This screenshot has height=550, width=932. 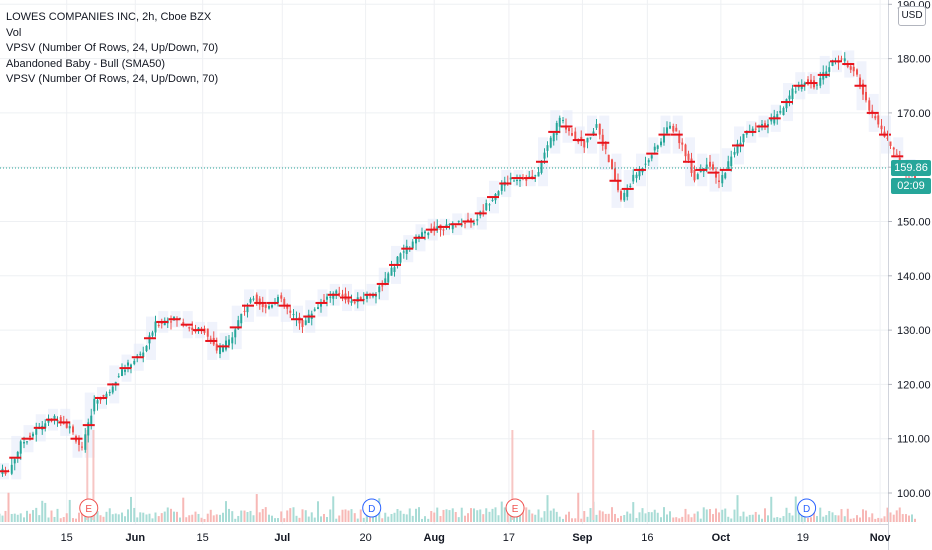 I want to click on legend-vpsv-2: VPSV (Number Of Rows, 24, Up/Down, 70), so click(x=112, y=79).